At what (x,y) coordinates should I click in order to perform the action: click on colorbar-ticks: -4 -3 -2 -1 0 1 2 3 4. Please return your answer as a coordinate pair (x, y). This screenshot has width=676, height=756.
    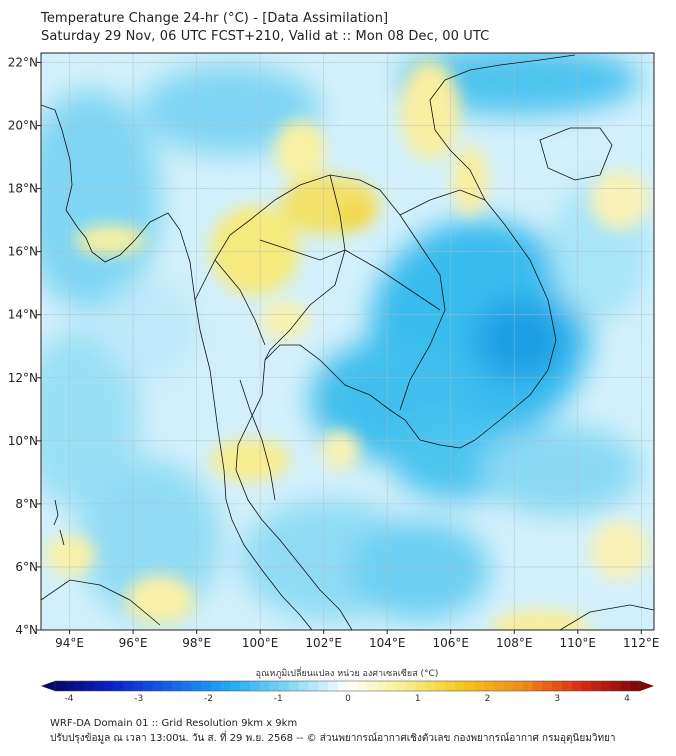
    Looking at the image, I should click on (348, 699).